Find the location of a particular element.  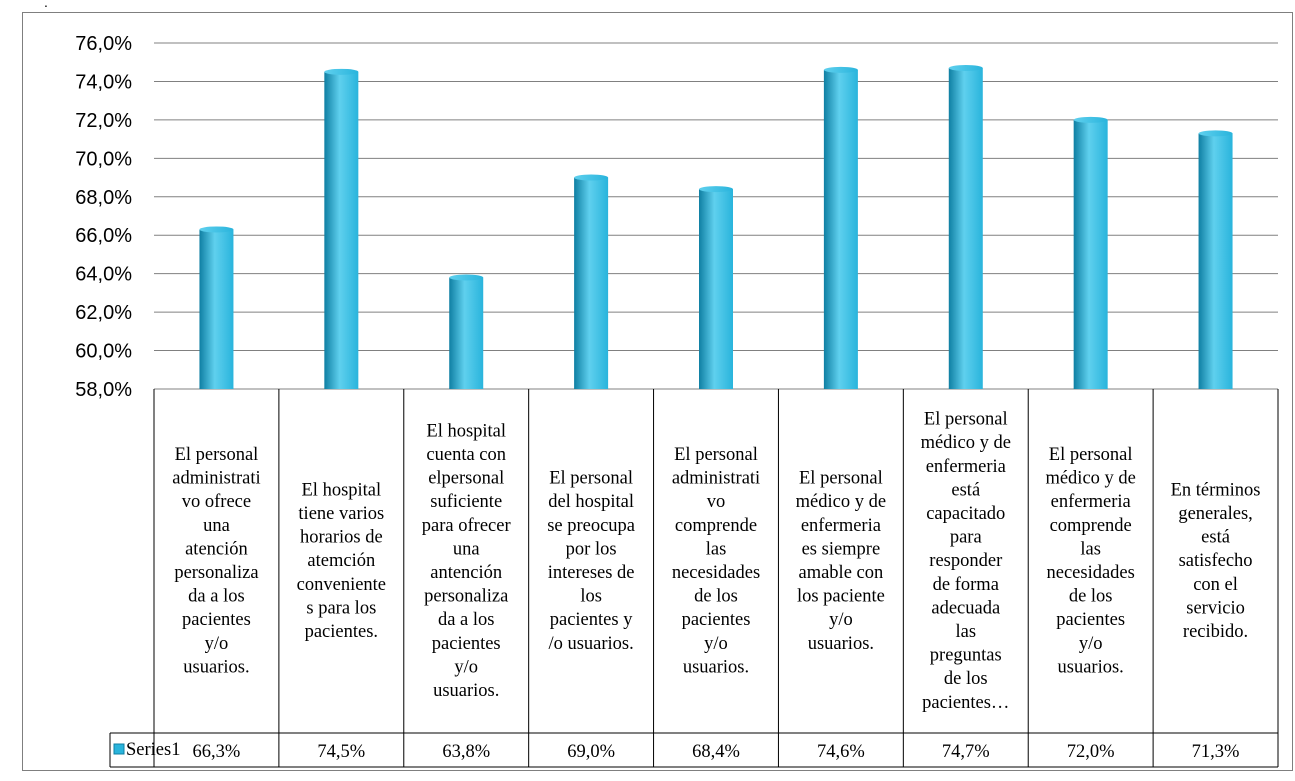

y-tick-label: 62,0% is located at coordinates (103, 313).